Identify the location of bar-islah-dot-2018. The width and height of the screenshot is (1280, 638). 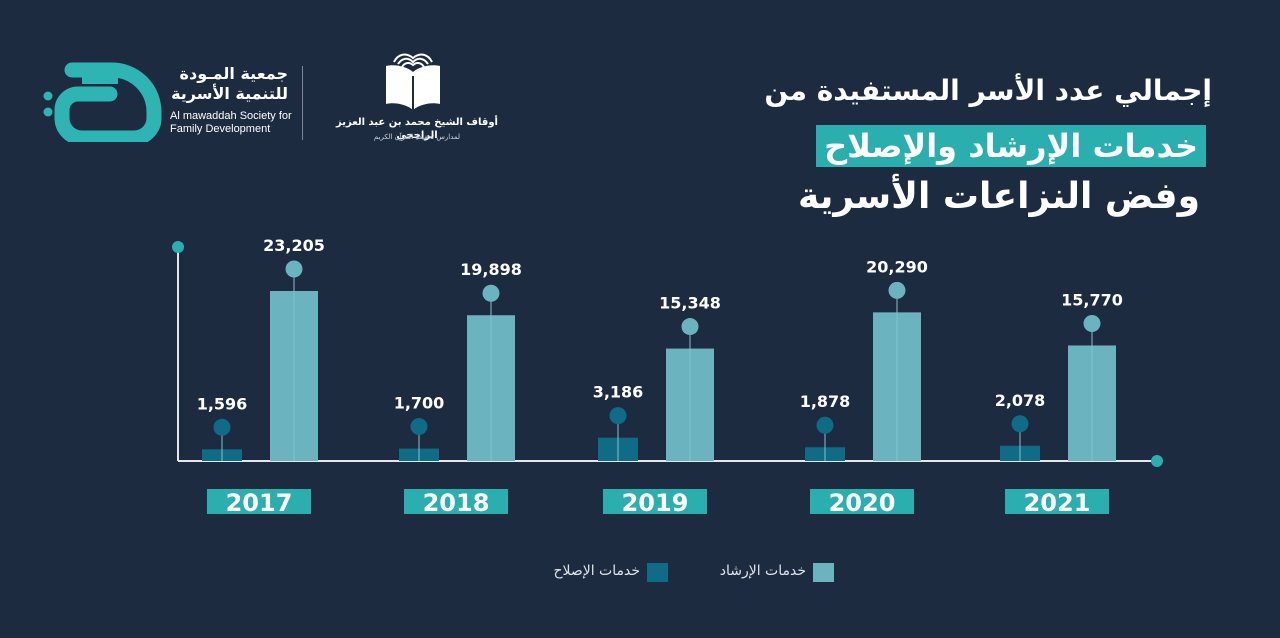
(419, 427).